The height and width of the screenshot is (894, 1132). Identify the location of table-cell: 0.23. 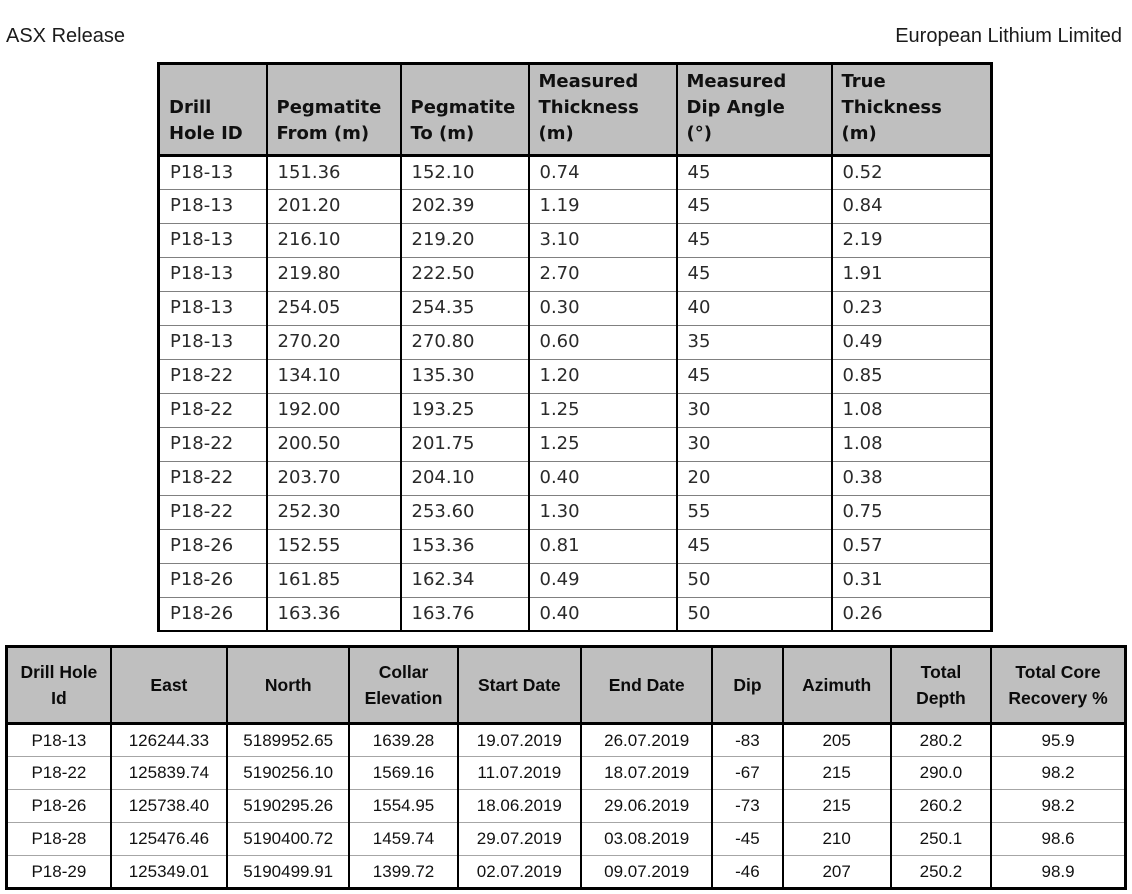
(911, 308).